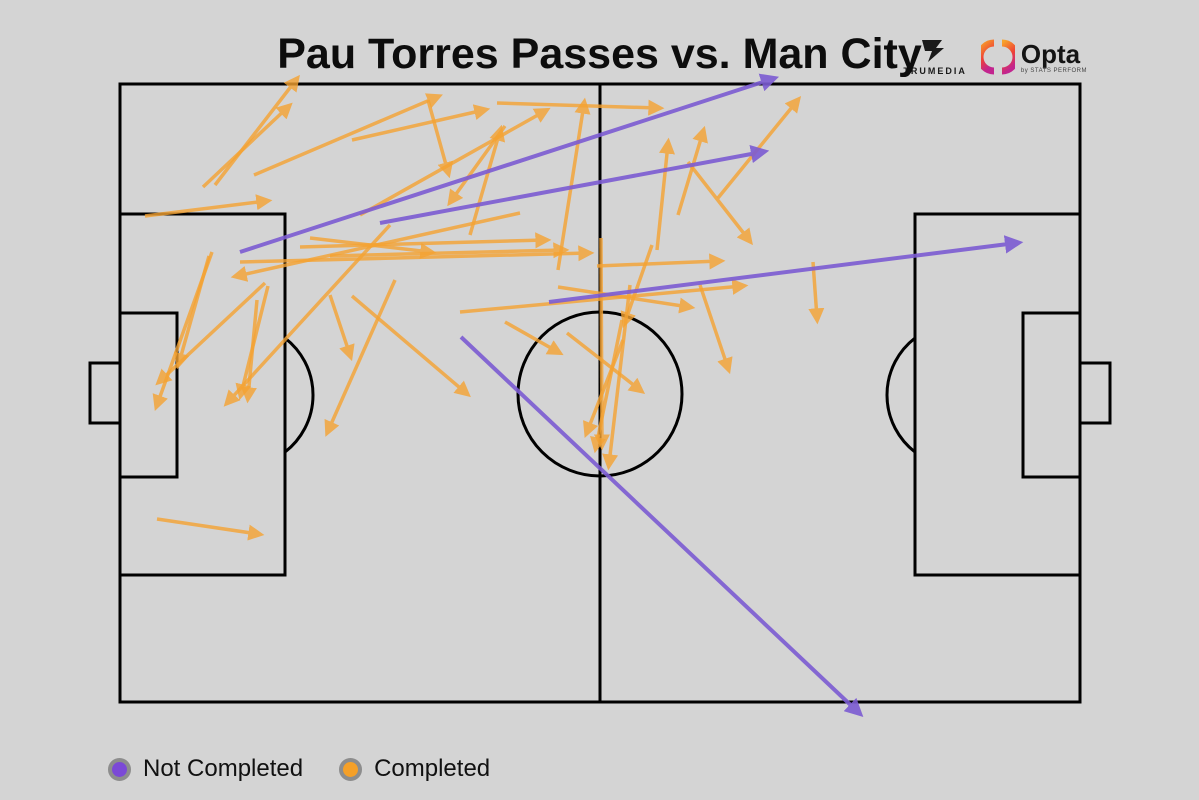 The height and width of the screenshot is (800, 1199). What do you see at coordinates (933, 51) in the screenshot?
I see `trumedia-icon` at bounding box center [933, 51].